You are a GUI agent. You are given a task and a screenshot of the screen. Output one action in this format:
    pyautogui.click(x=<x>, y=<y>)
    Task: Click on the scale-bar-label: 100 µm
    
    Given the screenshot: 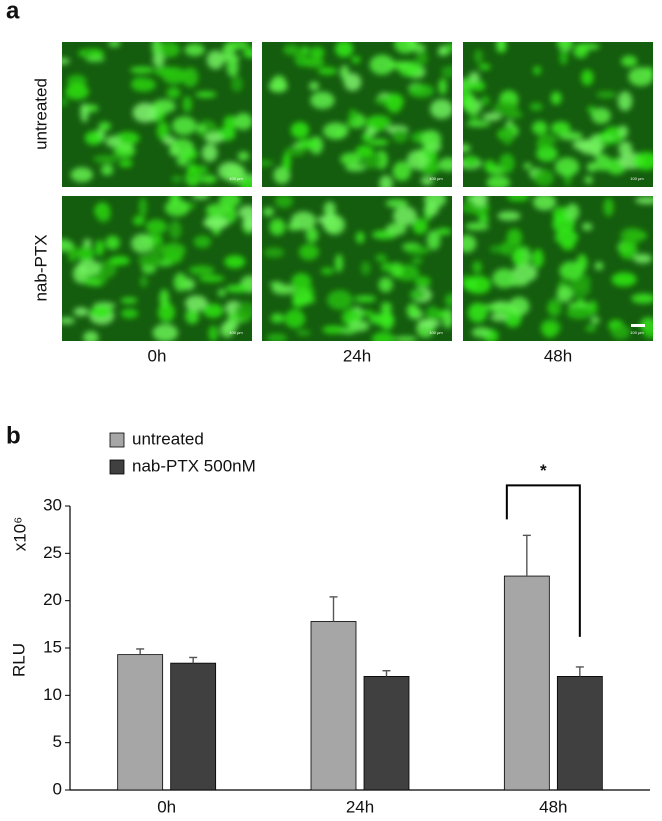 What is the action you would take?
    pyautogui.click(x=236, y=178)
    